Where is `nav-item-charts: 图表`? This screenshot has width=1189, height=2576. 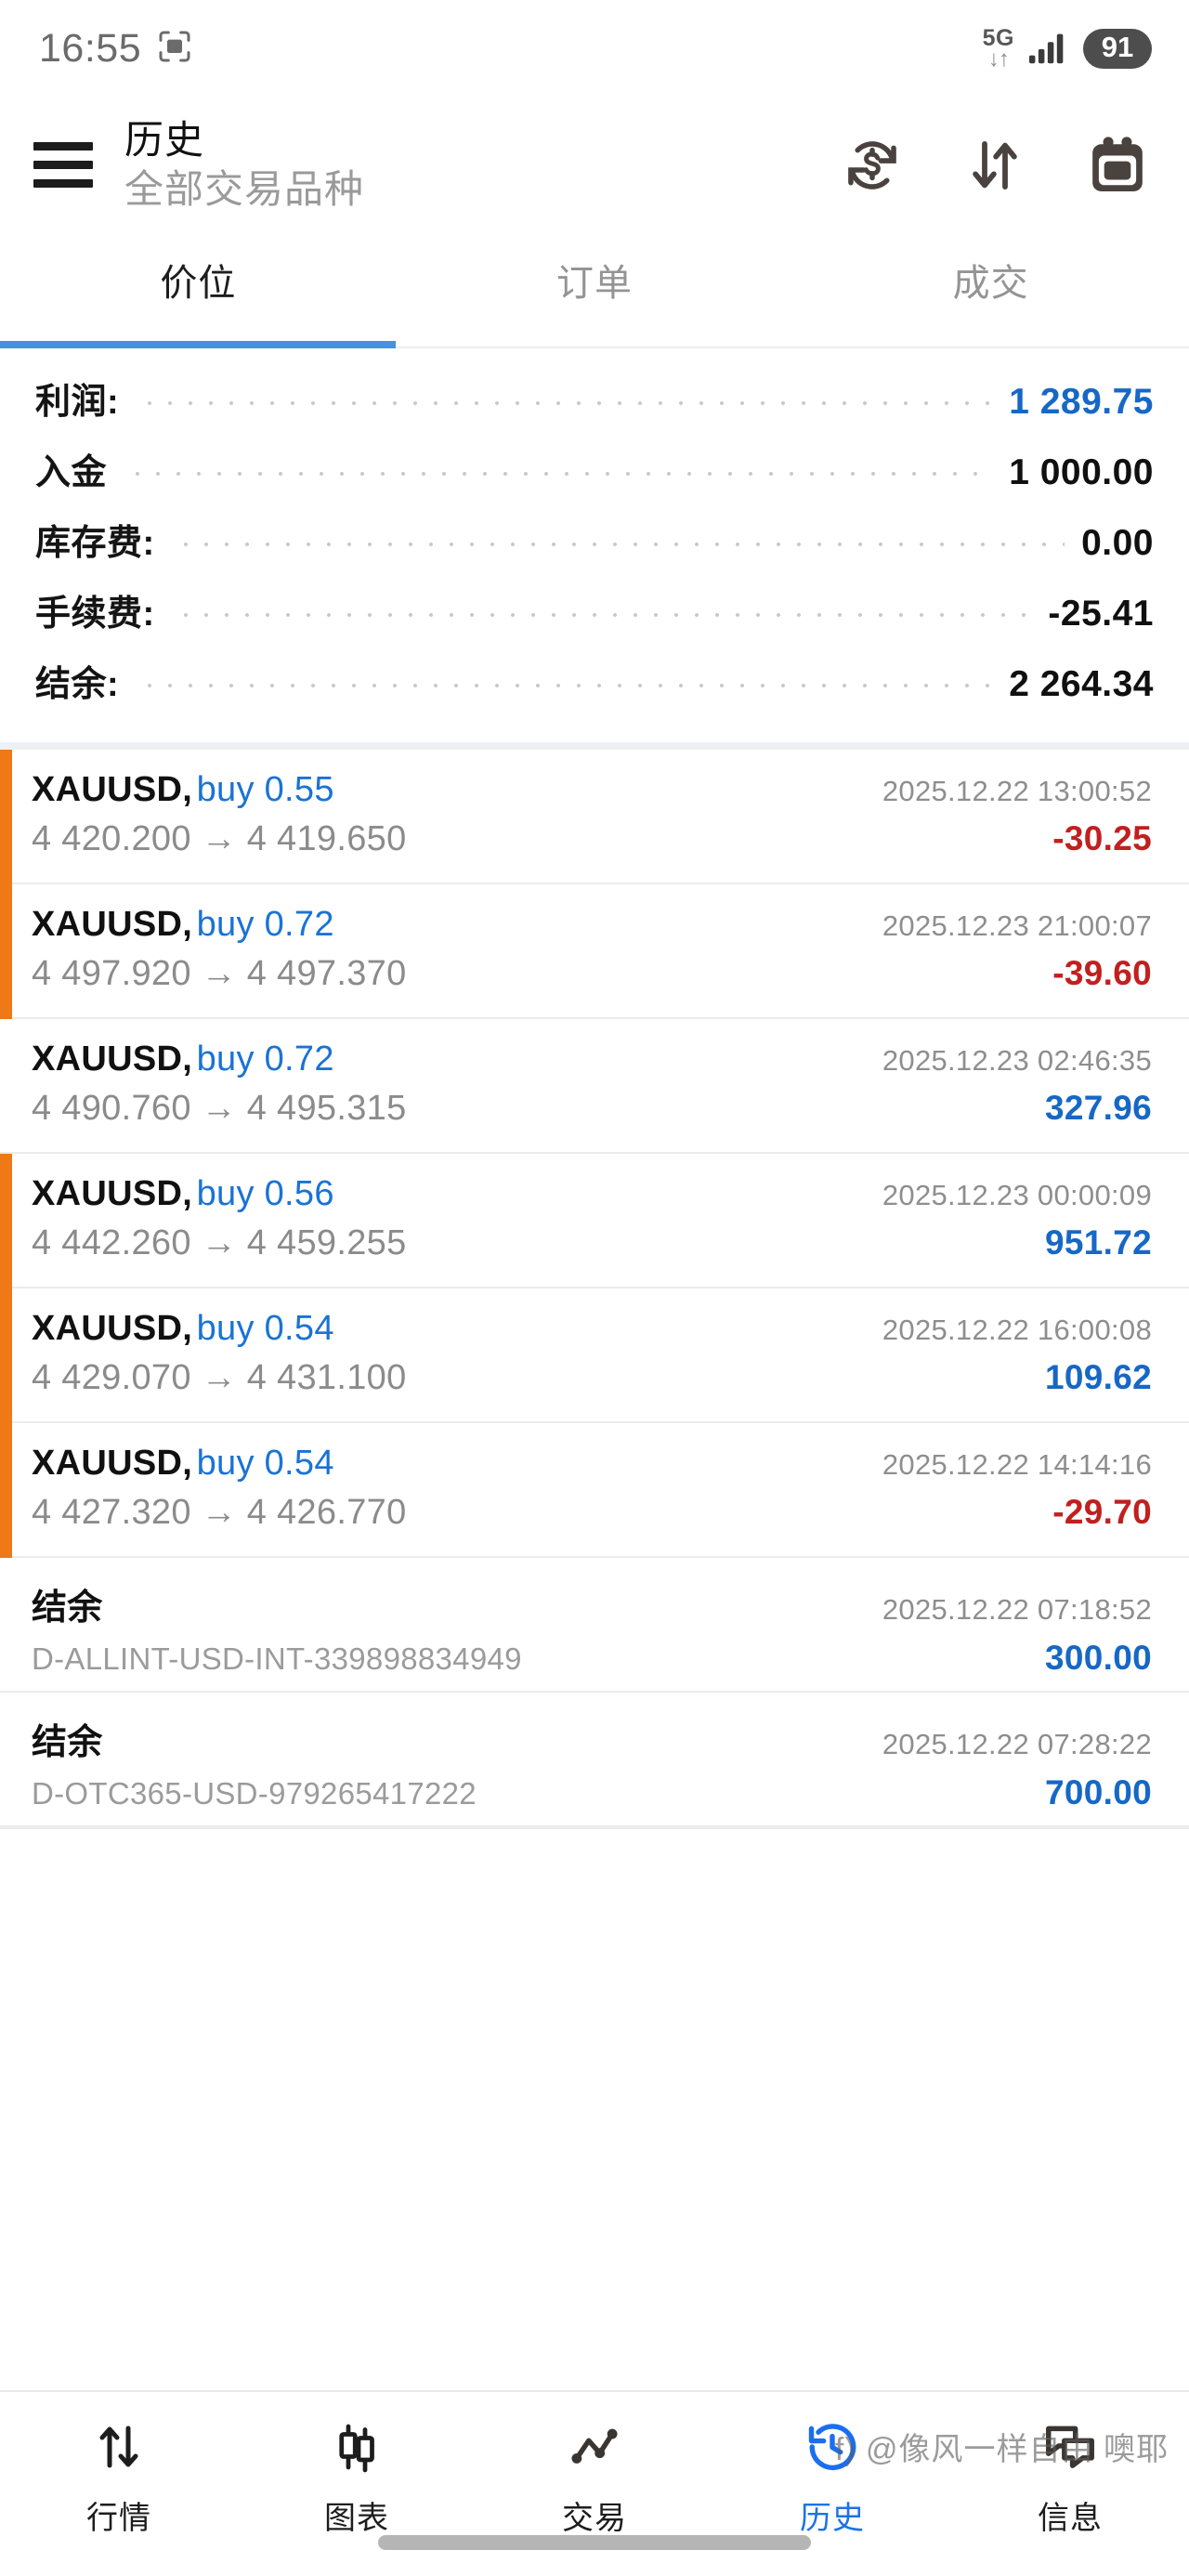
nav-item-charts: 图表 is located at coordinates (357, 2475).